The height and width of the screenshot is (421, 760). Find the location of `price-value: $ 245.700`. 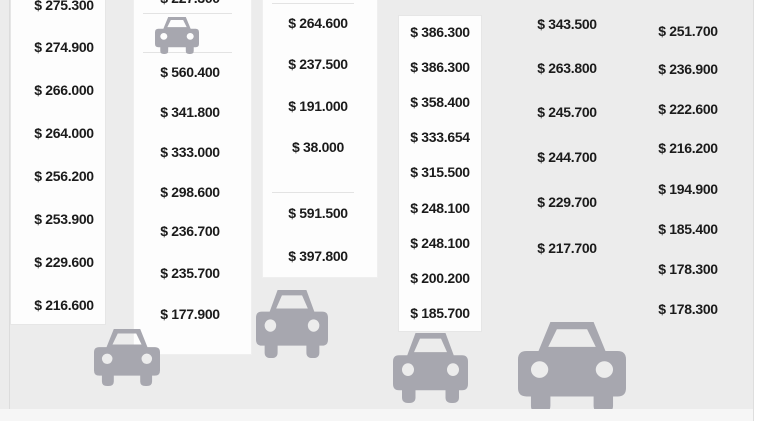

price-value: $ 245.700 is located at coordinates (567, 112).